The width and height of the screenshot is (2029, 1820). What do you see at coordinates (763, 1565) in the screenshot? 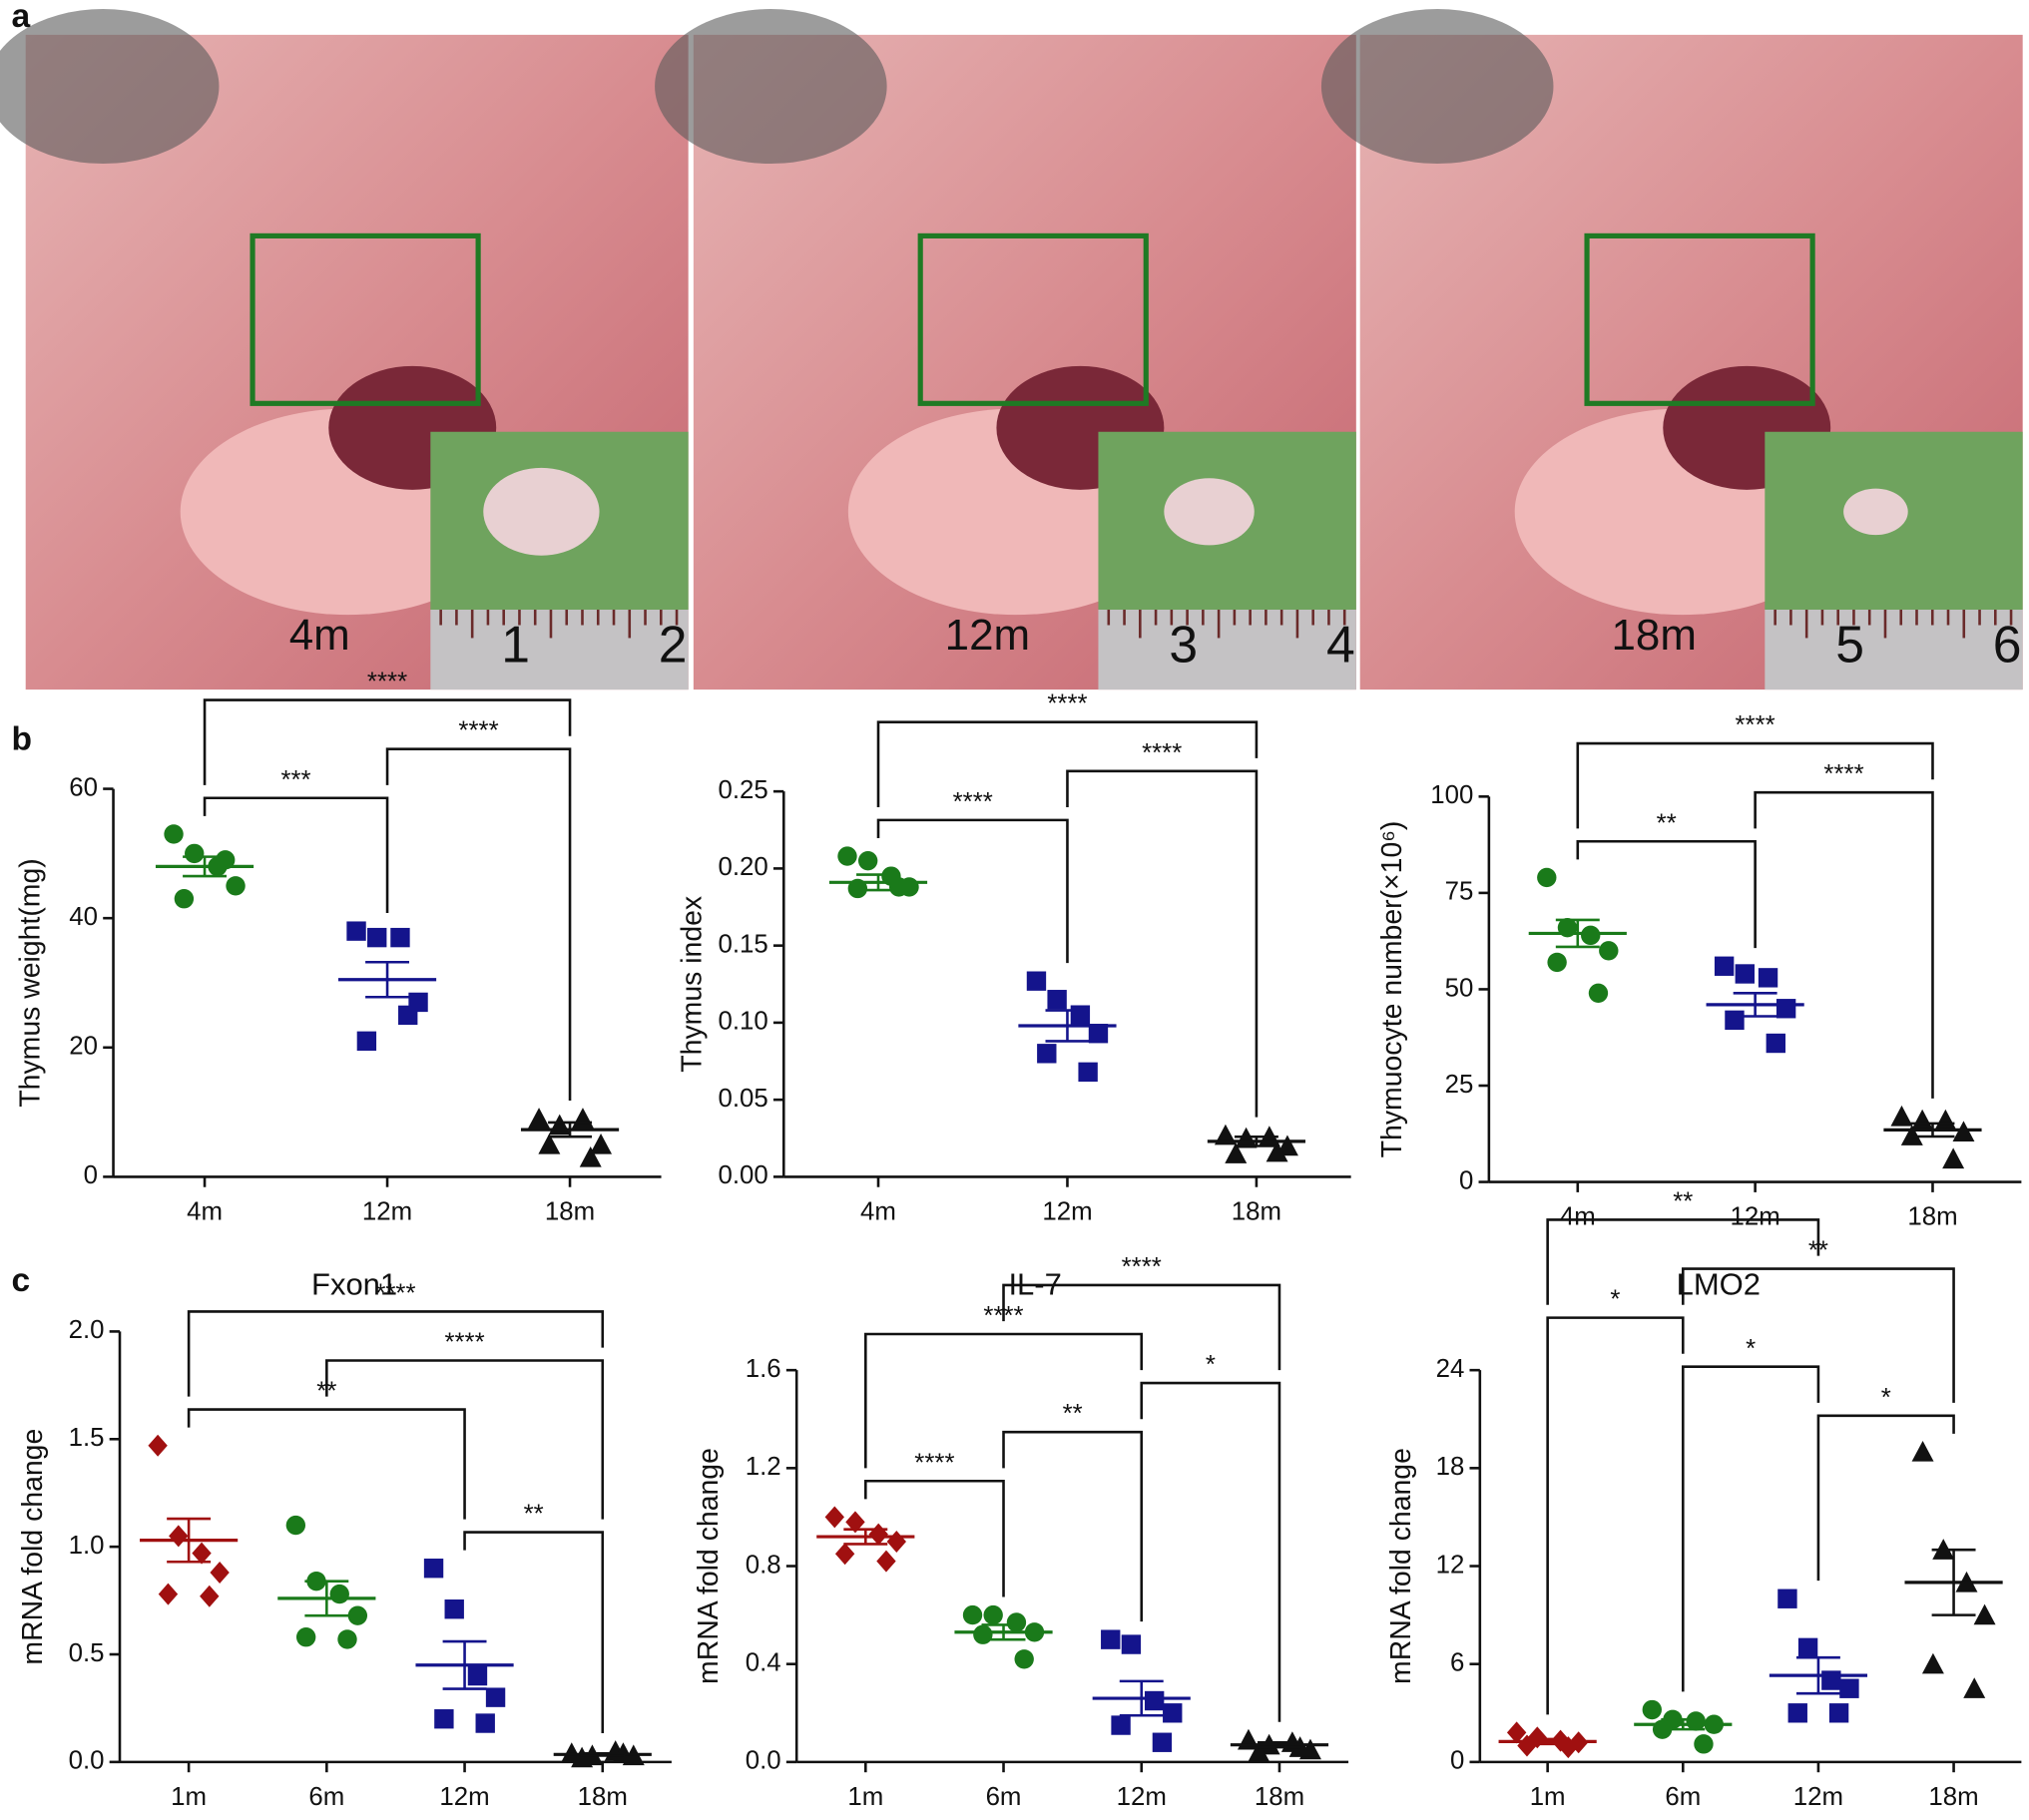
I see `y-tick-label: 0.8` at bounding box center [763, 1565].